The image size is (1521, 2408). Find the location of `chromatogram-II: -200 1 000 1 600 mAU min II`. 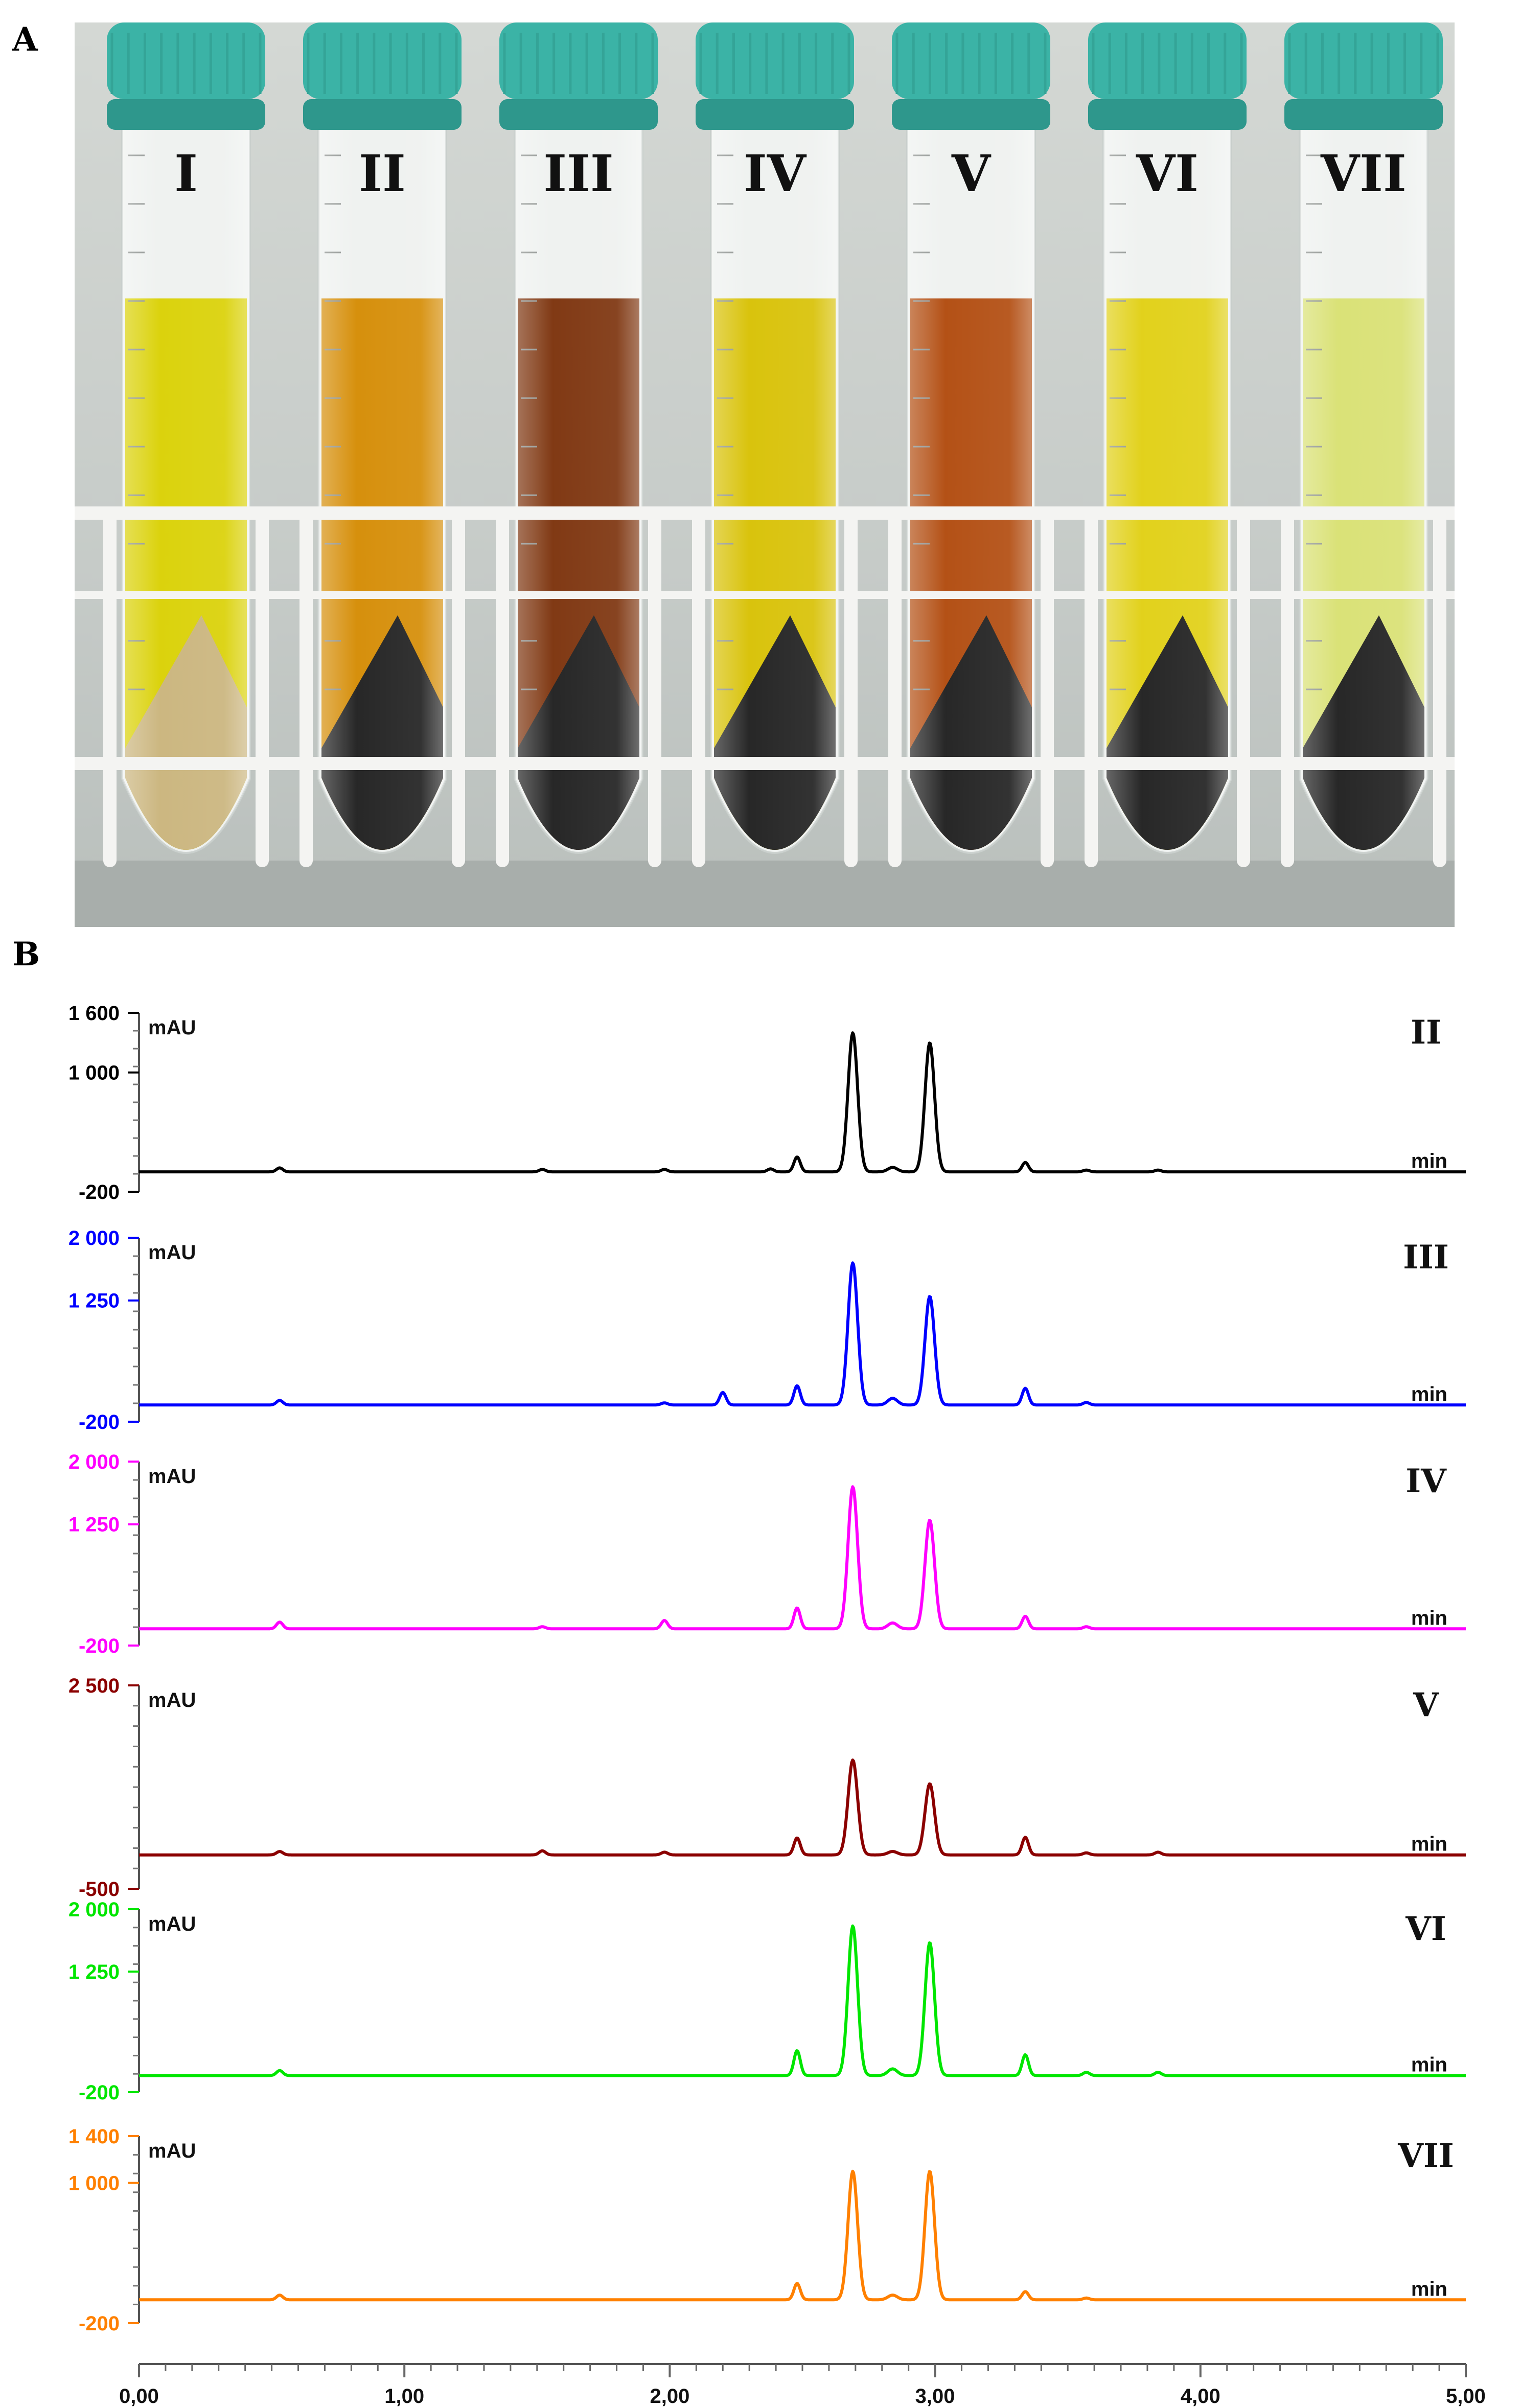

chromatogram-II: -200 1 000 1 600 mAU min II is located at coordinates (767, 1103).